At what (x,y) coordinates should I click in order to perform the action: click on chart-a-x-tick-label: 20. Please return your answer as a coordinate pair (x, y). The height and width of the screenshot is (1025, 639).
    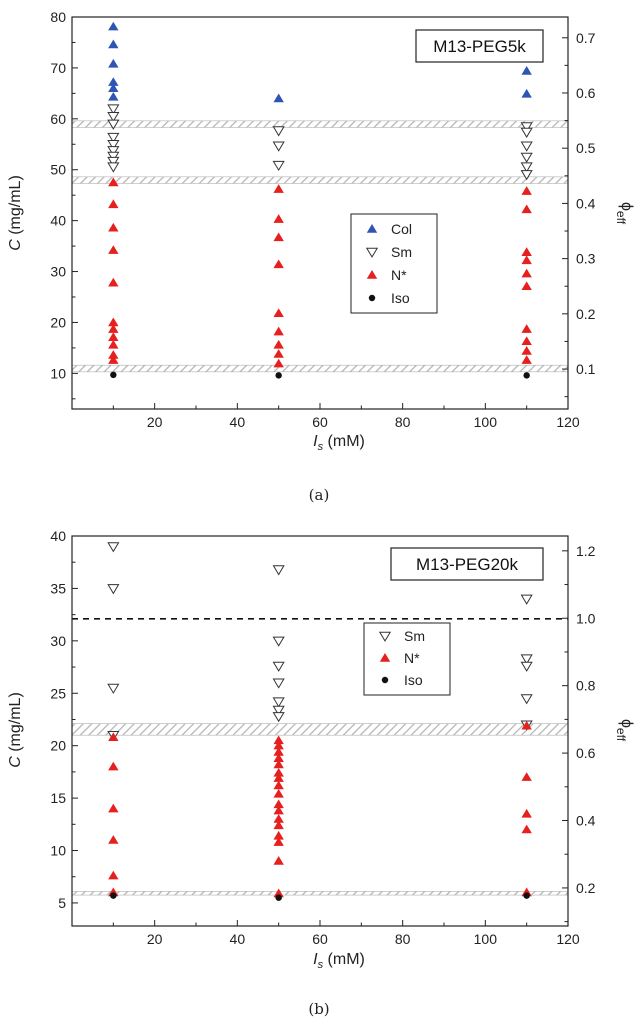
    Looking at the image, I should click on (155, 422).